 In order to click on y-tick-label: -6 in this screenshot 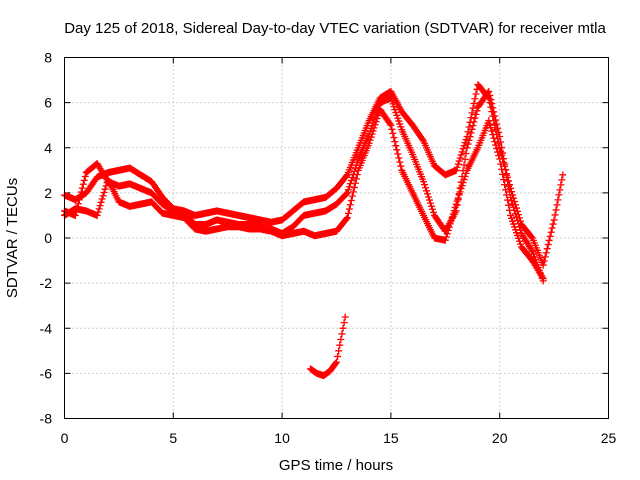, I will do `click(46, 373)`.